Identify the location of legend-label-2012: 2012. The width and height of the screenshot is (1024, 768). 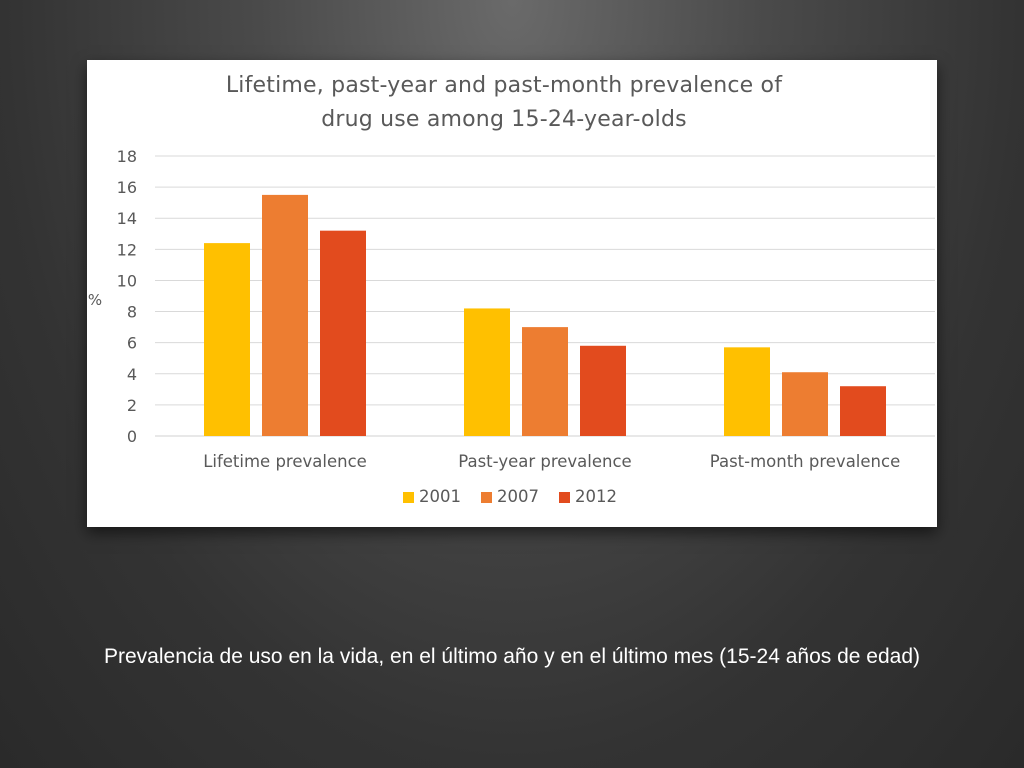
(596, 496).